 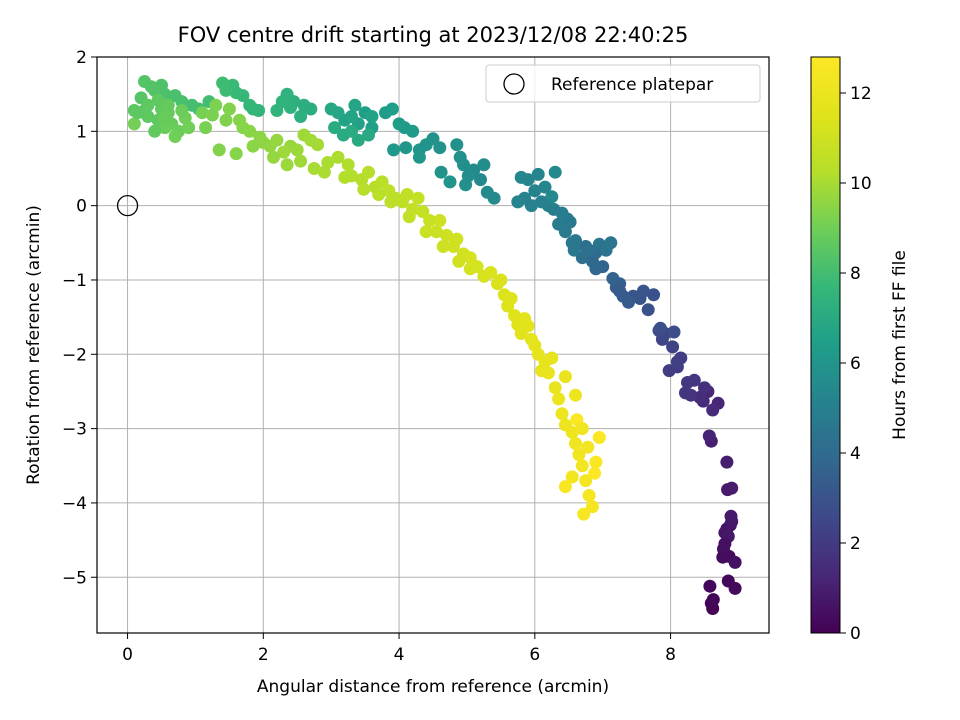 I want to click on reference-marker, so click(x=127, y=205).